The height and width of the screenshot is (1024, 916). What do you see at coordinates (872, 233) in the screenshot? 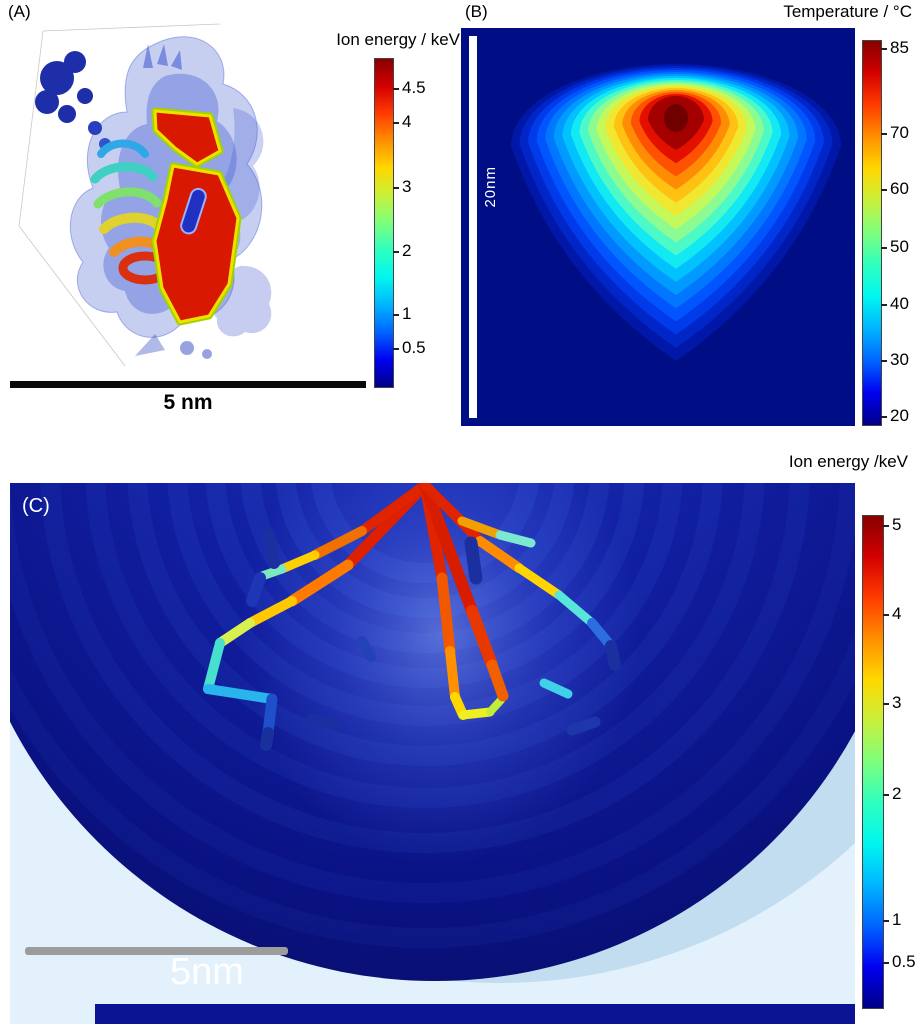
I see `panel-b-colorbar` at bounding box center [872, 233].